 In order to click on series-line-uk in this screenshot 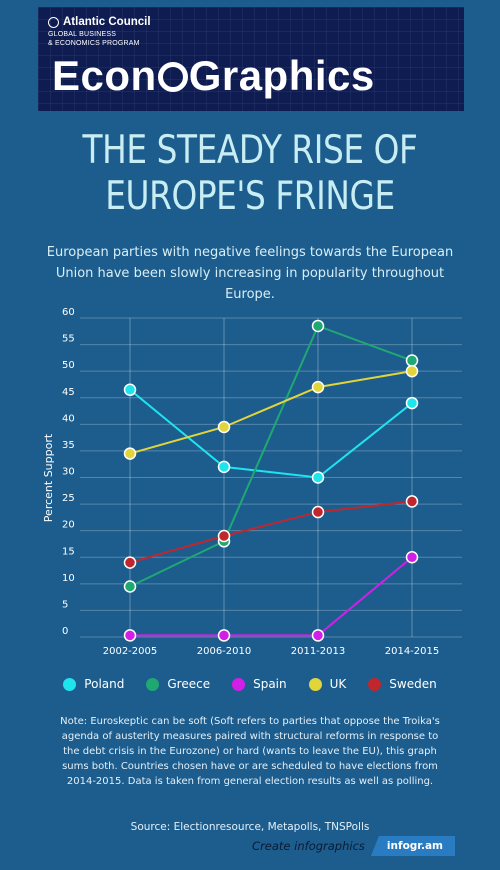, I will do `click(271, 412)`.